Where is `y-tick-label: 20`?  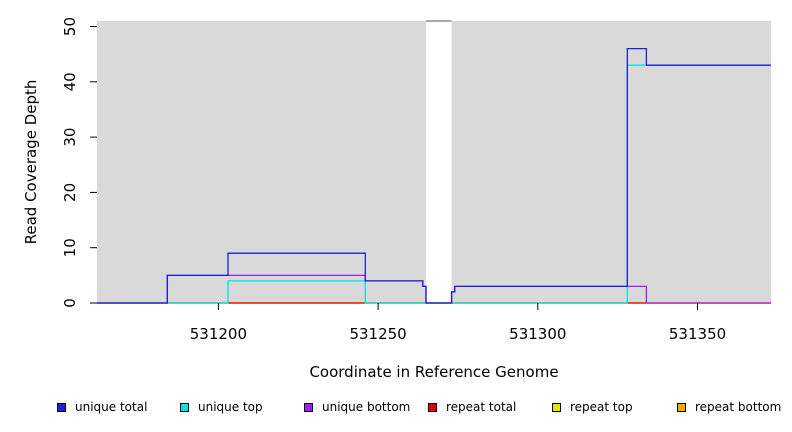
y-tick-label: 20 is located at coordinates (70, 192).